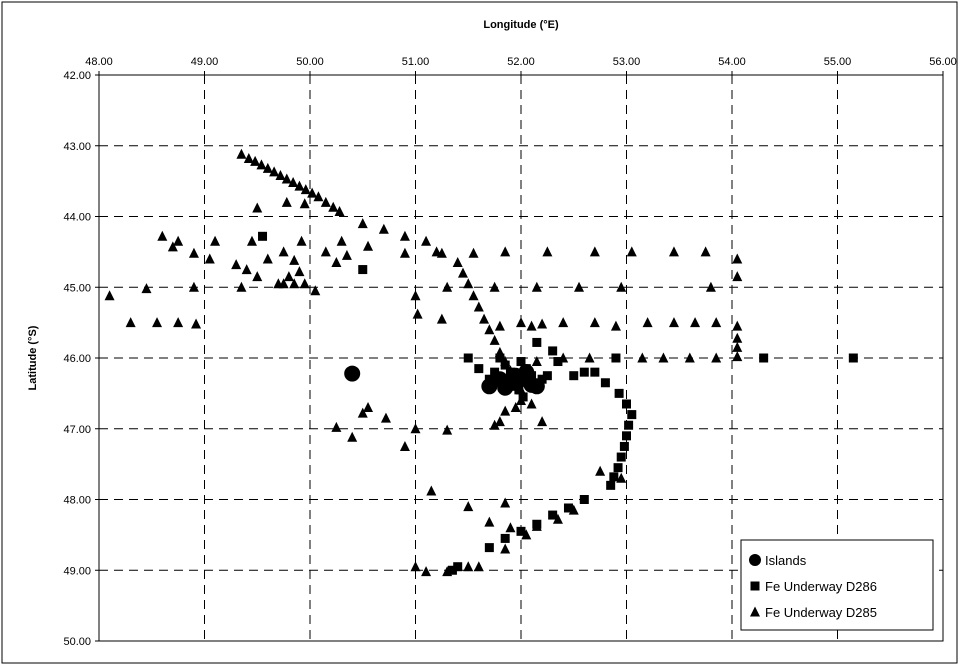 The width and height of the screenshot is (959, 665). Describe the element at coordinates (732, 62) in the screenshot. I see `x-tick-label: 54.00` at that location.